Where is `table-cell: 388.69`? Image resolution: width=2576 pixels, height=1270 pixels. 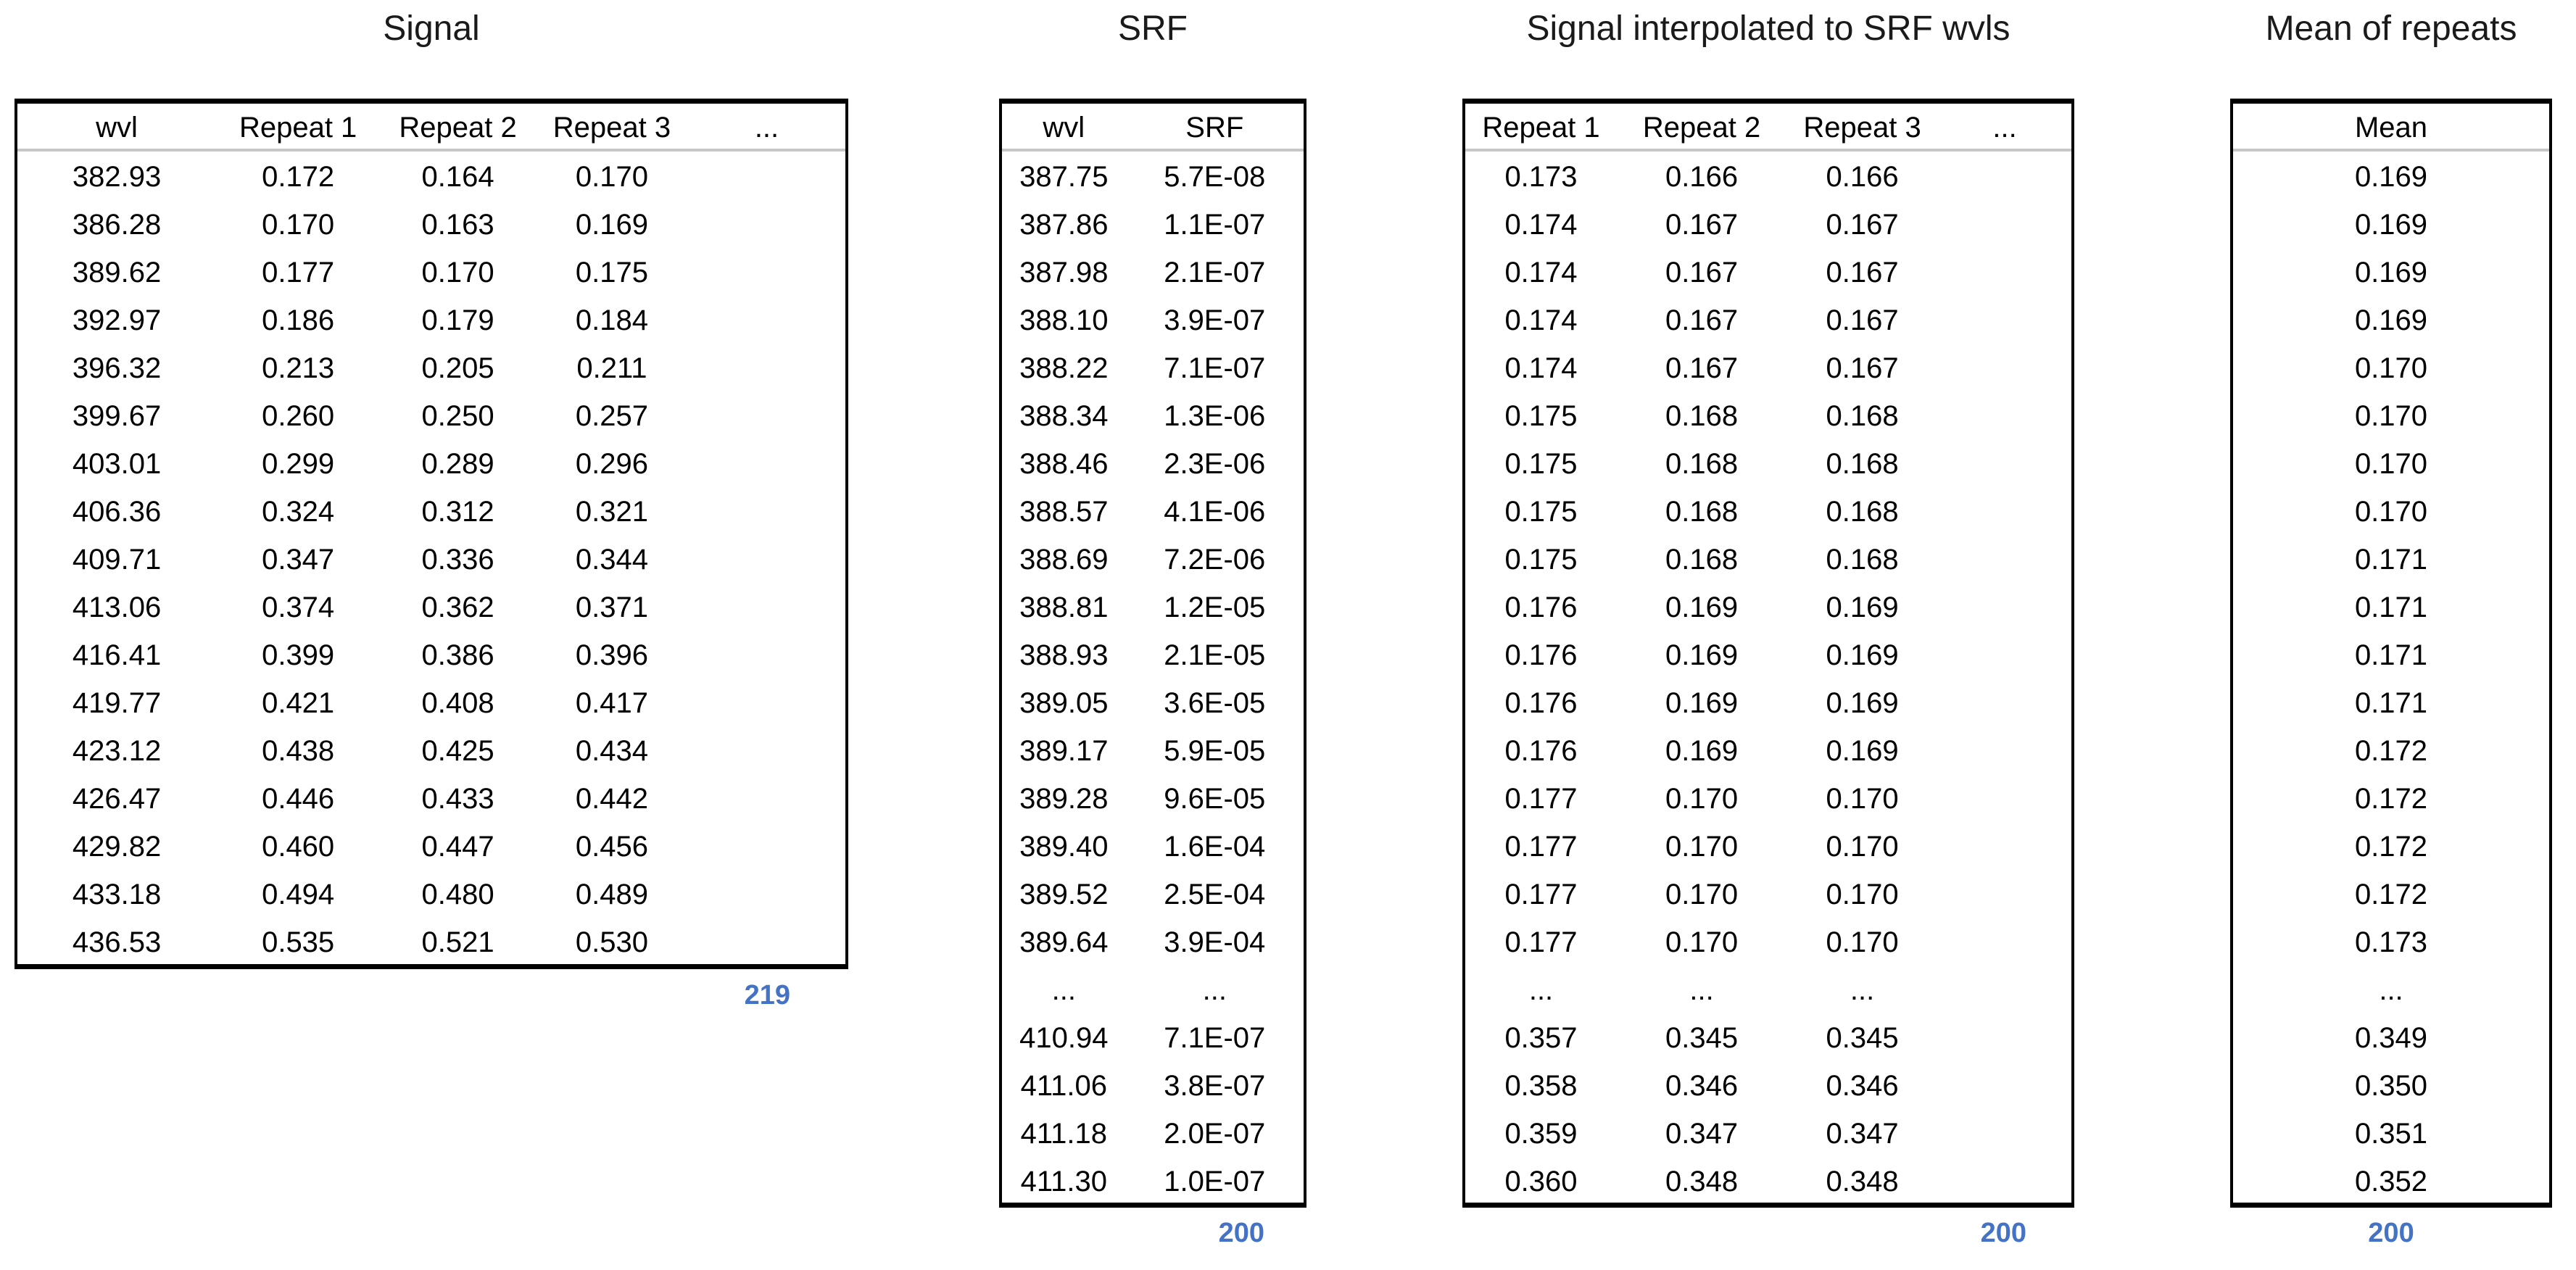 table-cell: 388.69 is located at coordinates (1064, 560).